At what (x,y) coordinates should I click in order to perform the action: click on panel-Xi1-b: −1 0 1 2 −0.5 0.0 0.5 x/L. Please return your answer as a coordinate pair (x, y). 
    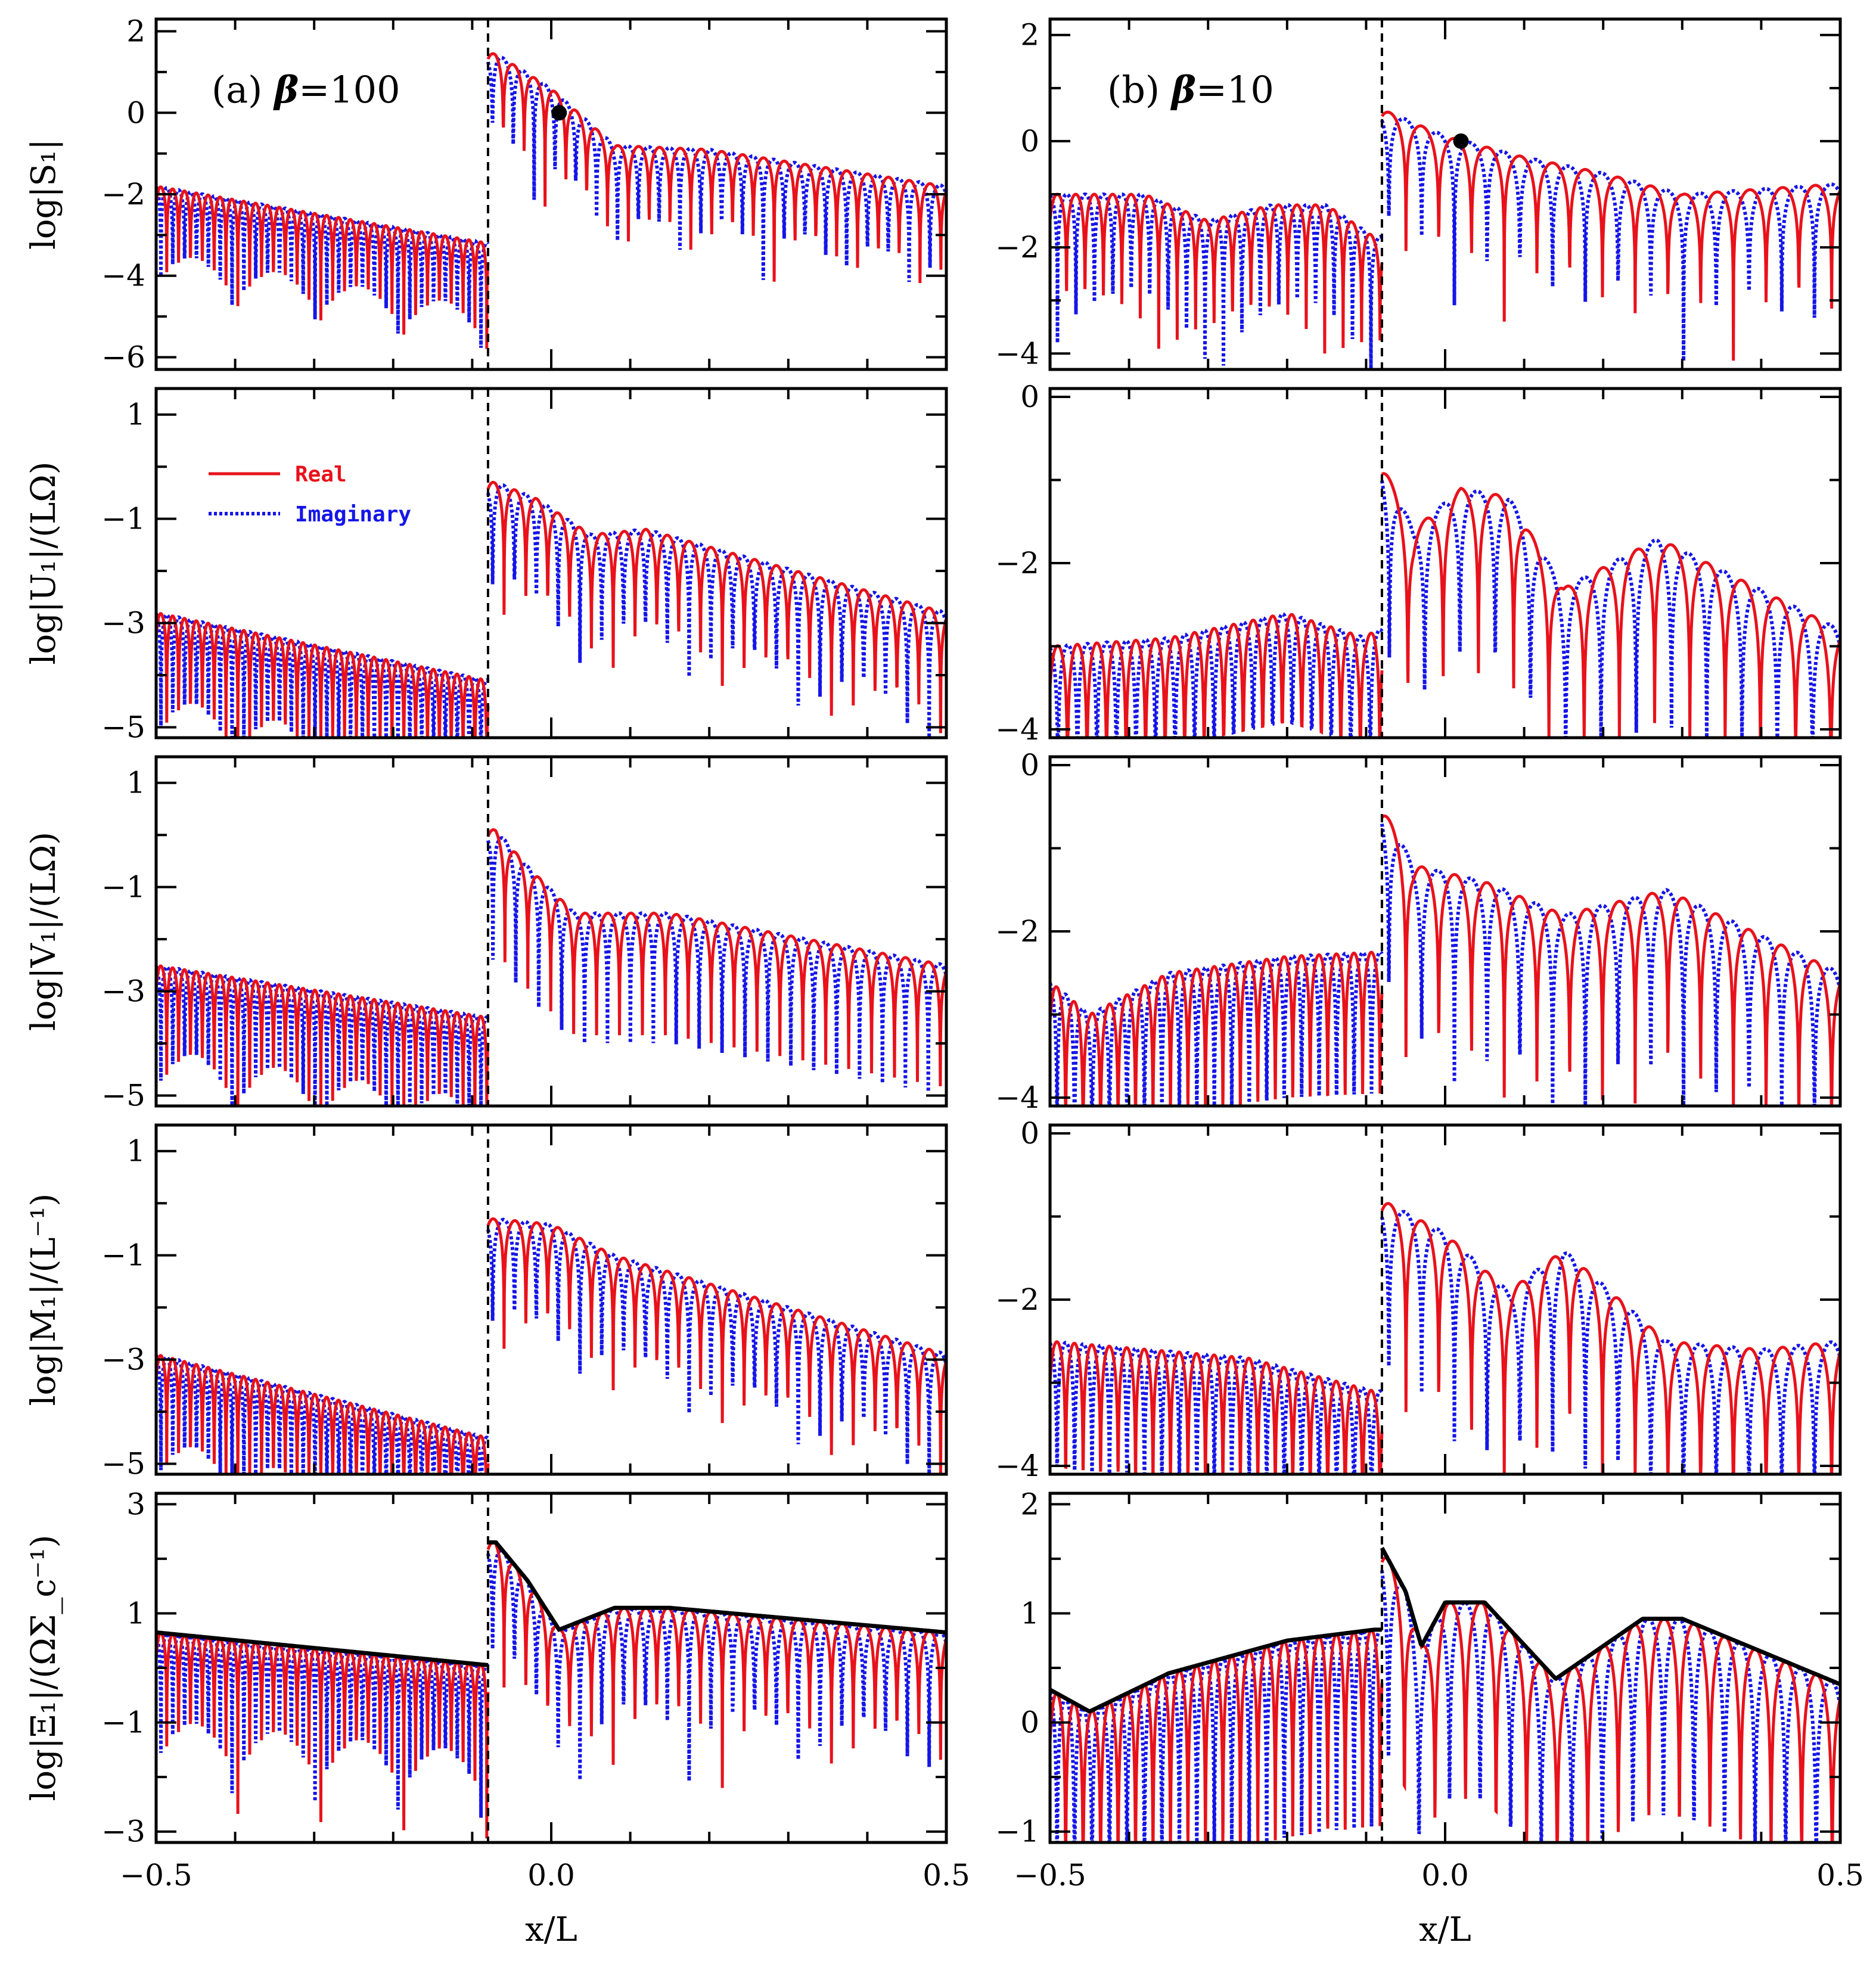
    Looking at the image, I should click on (1429, 1718).